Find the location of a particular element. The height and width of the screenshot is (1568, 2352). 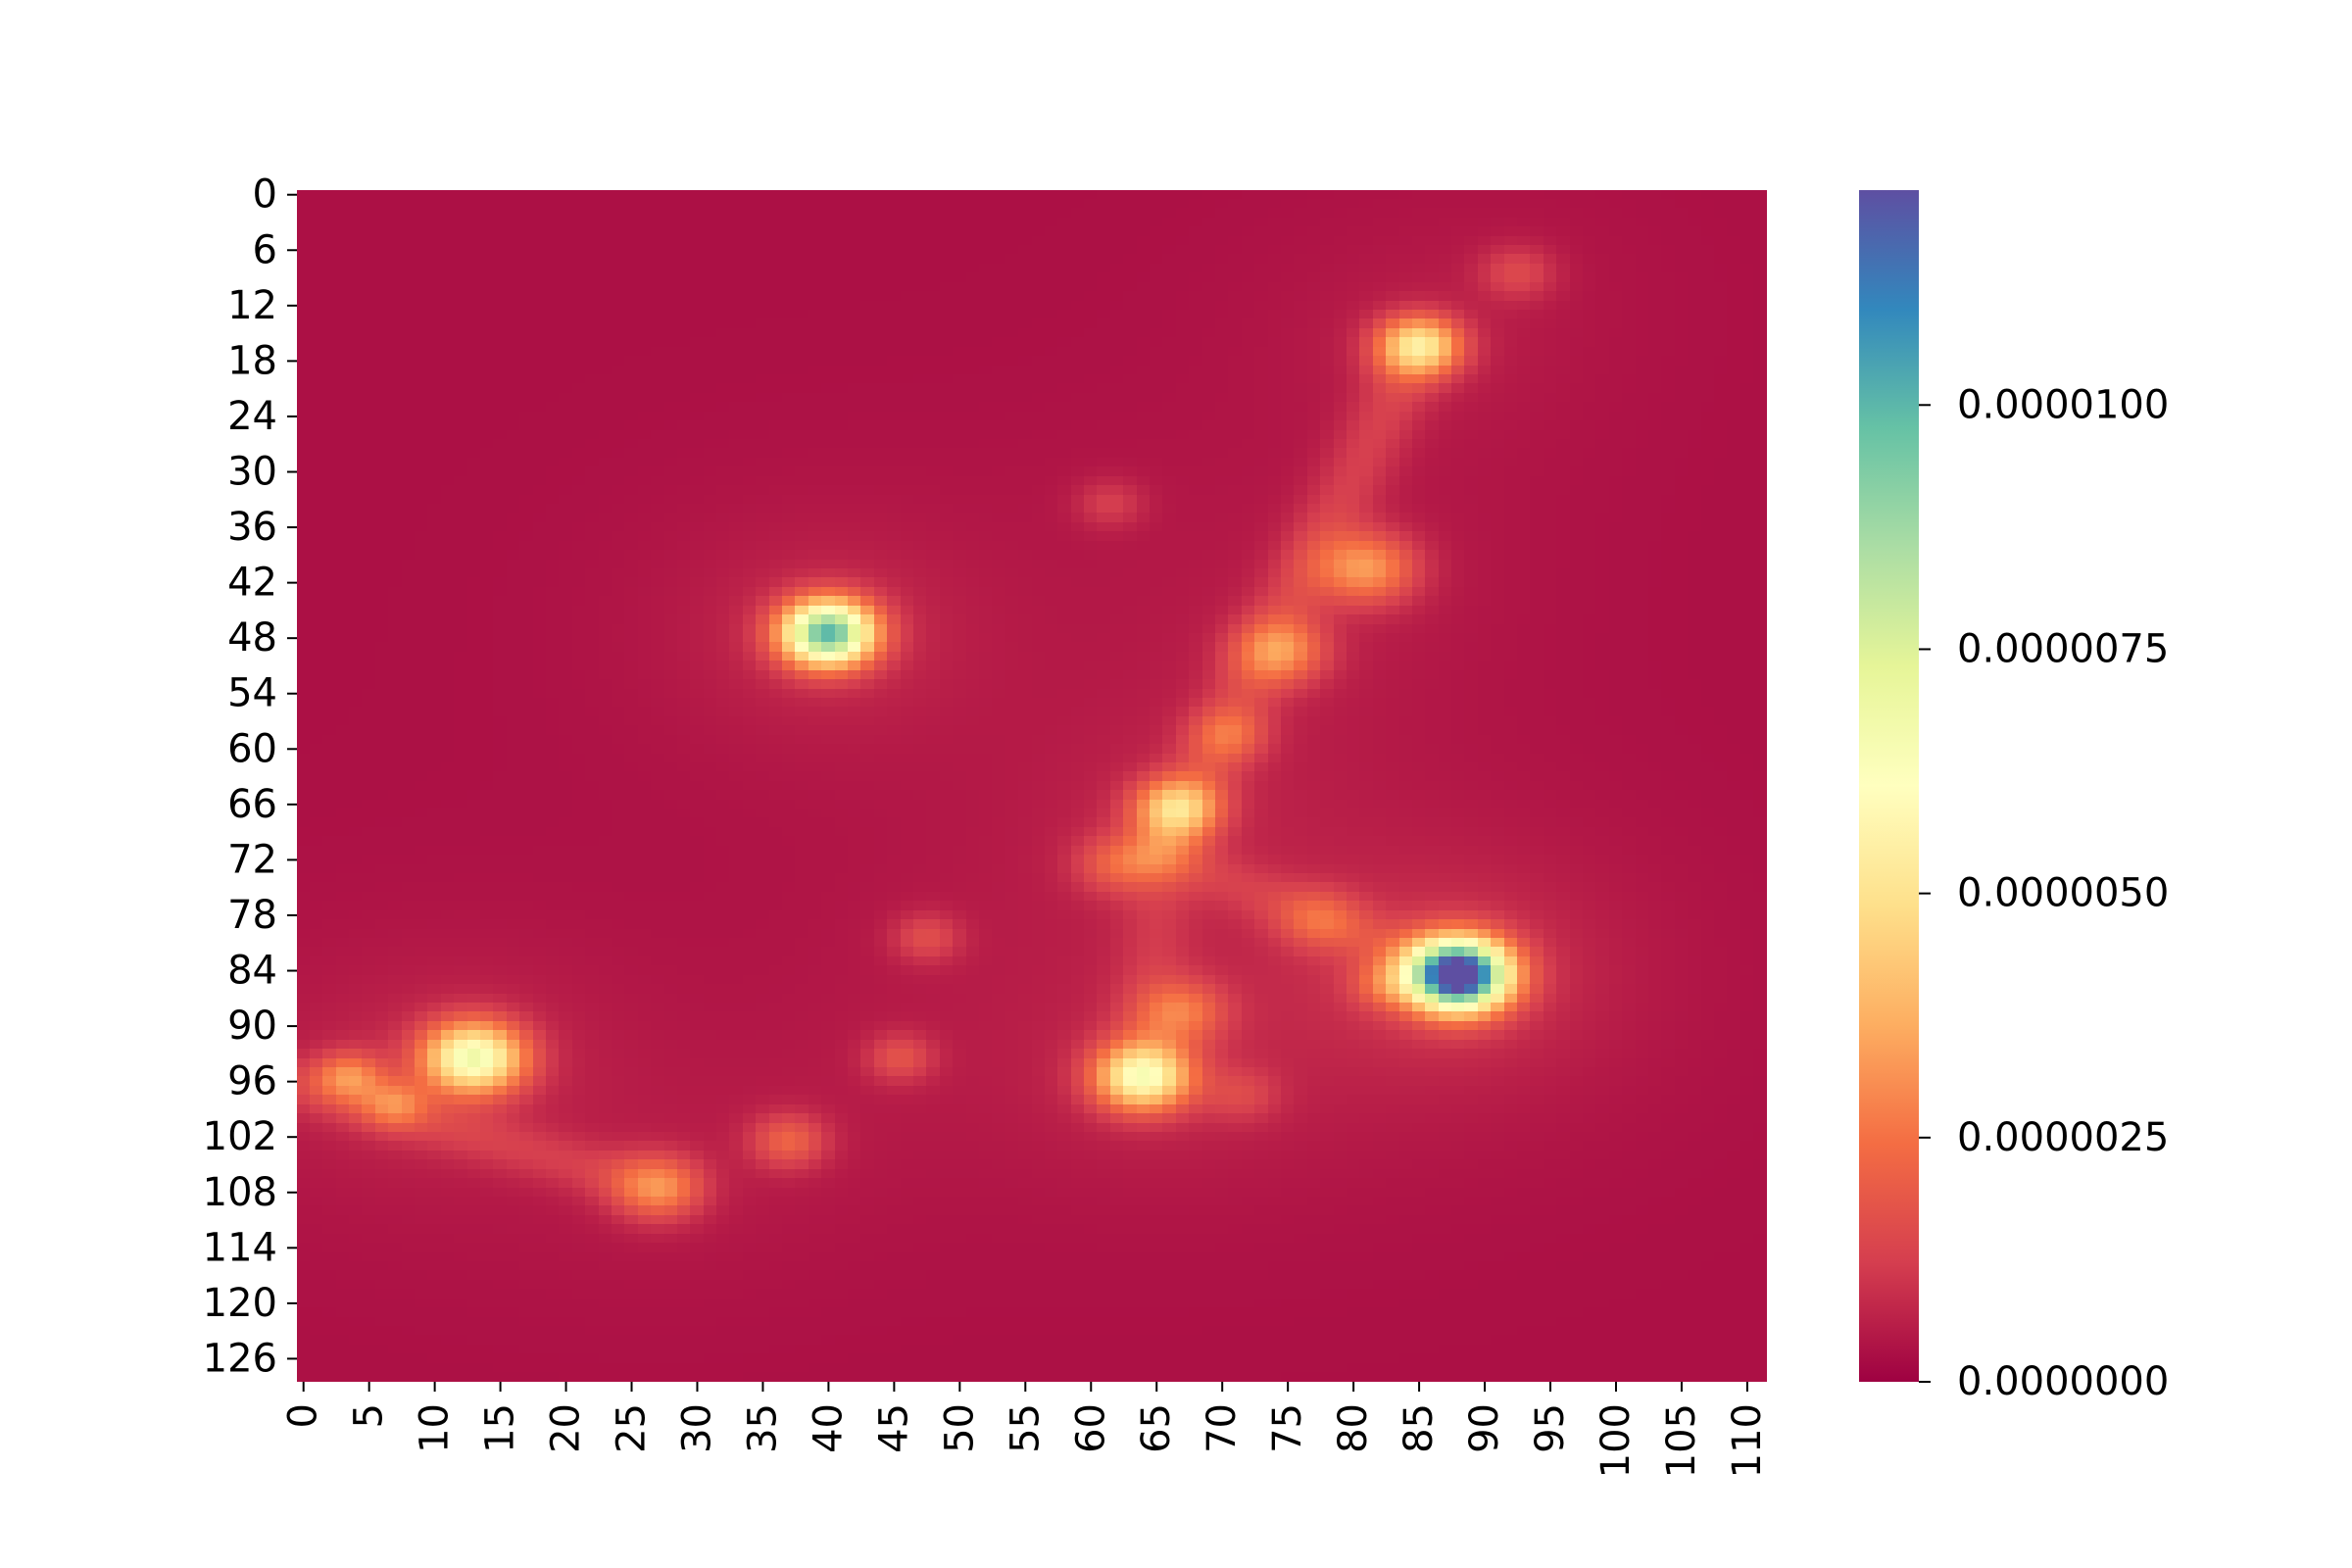

colorbar-tick-label: 0.0000000 is located at coordinates (2063, 1381).